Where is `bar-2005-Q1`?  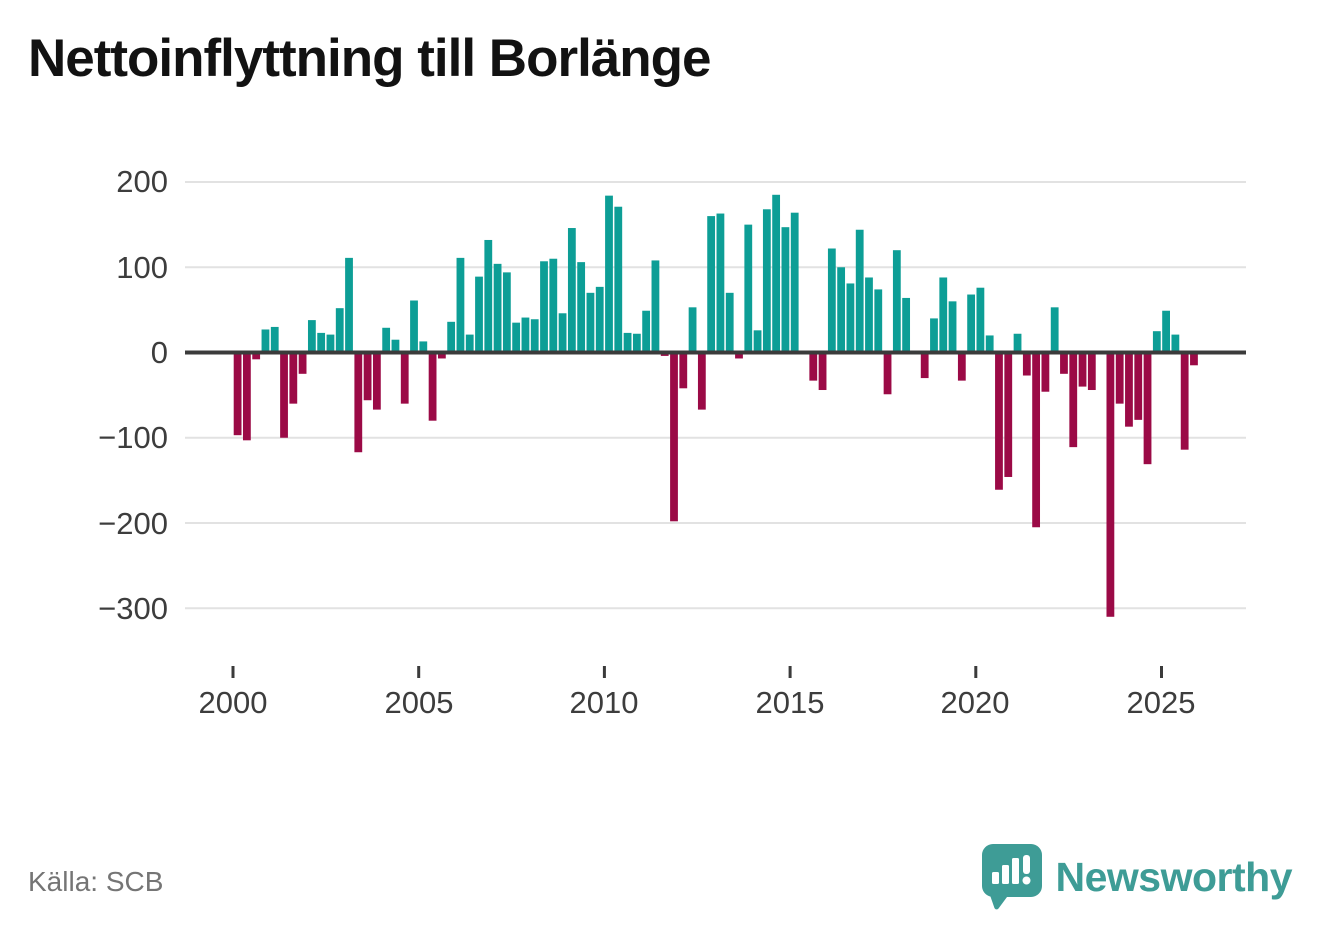
bar-2005-Q1 is located at coordinates (423, 347).